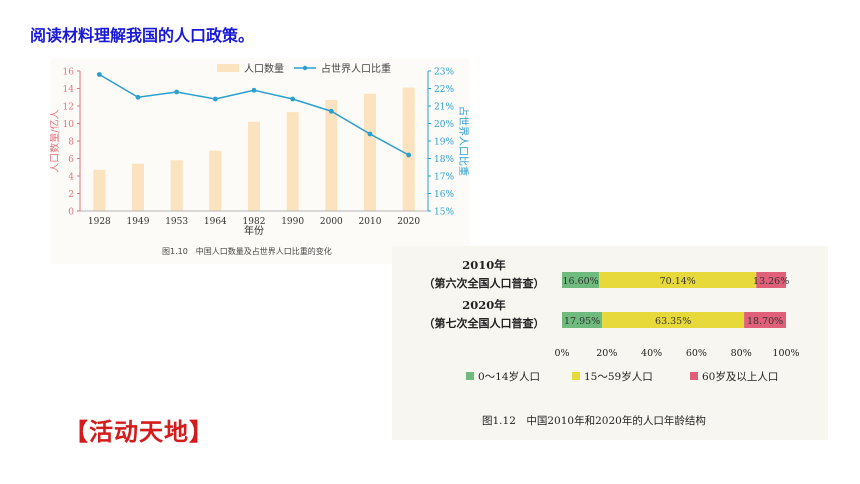  I want to click on right-tick-label: 22%, so click(444, 90).